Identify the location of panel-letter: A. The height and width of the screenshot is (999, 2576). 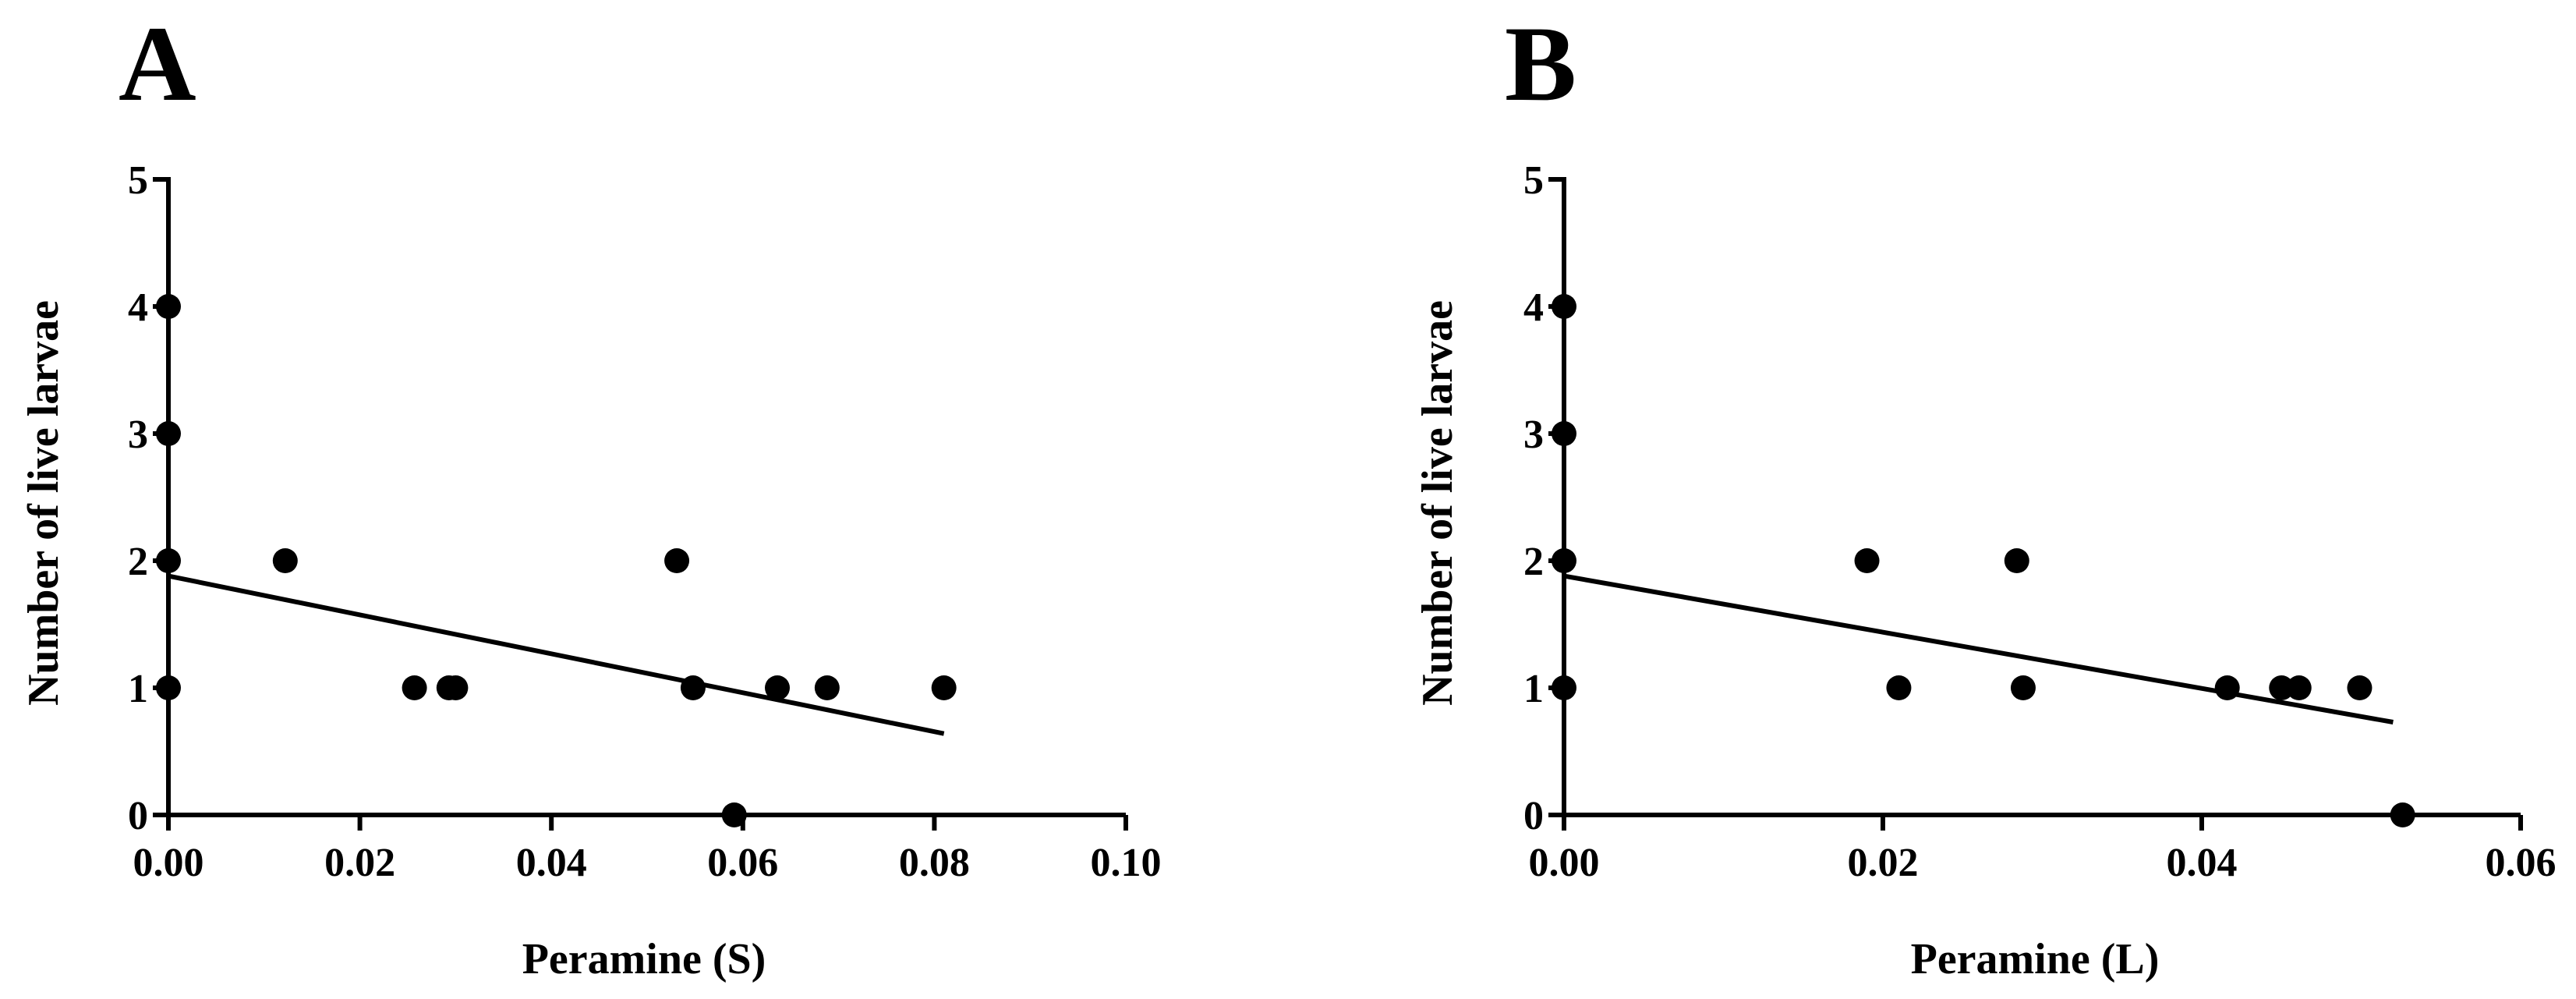
(157, 63).